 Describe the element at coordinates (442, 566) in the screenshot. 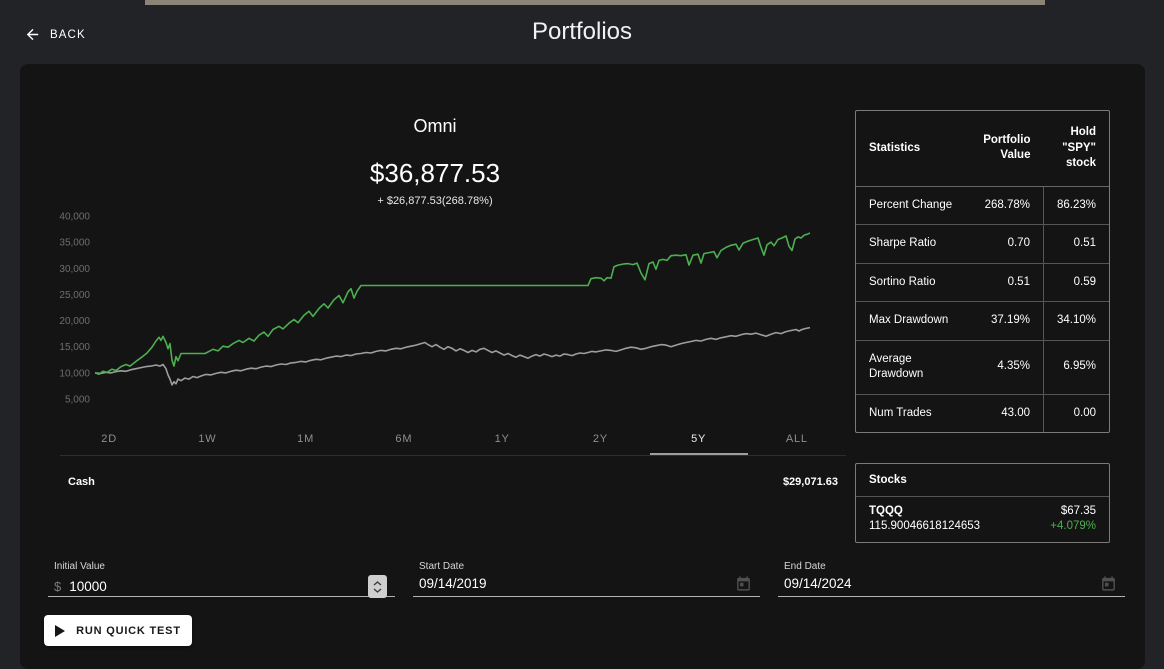

I see `start-date-label: Start Date` at that location.